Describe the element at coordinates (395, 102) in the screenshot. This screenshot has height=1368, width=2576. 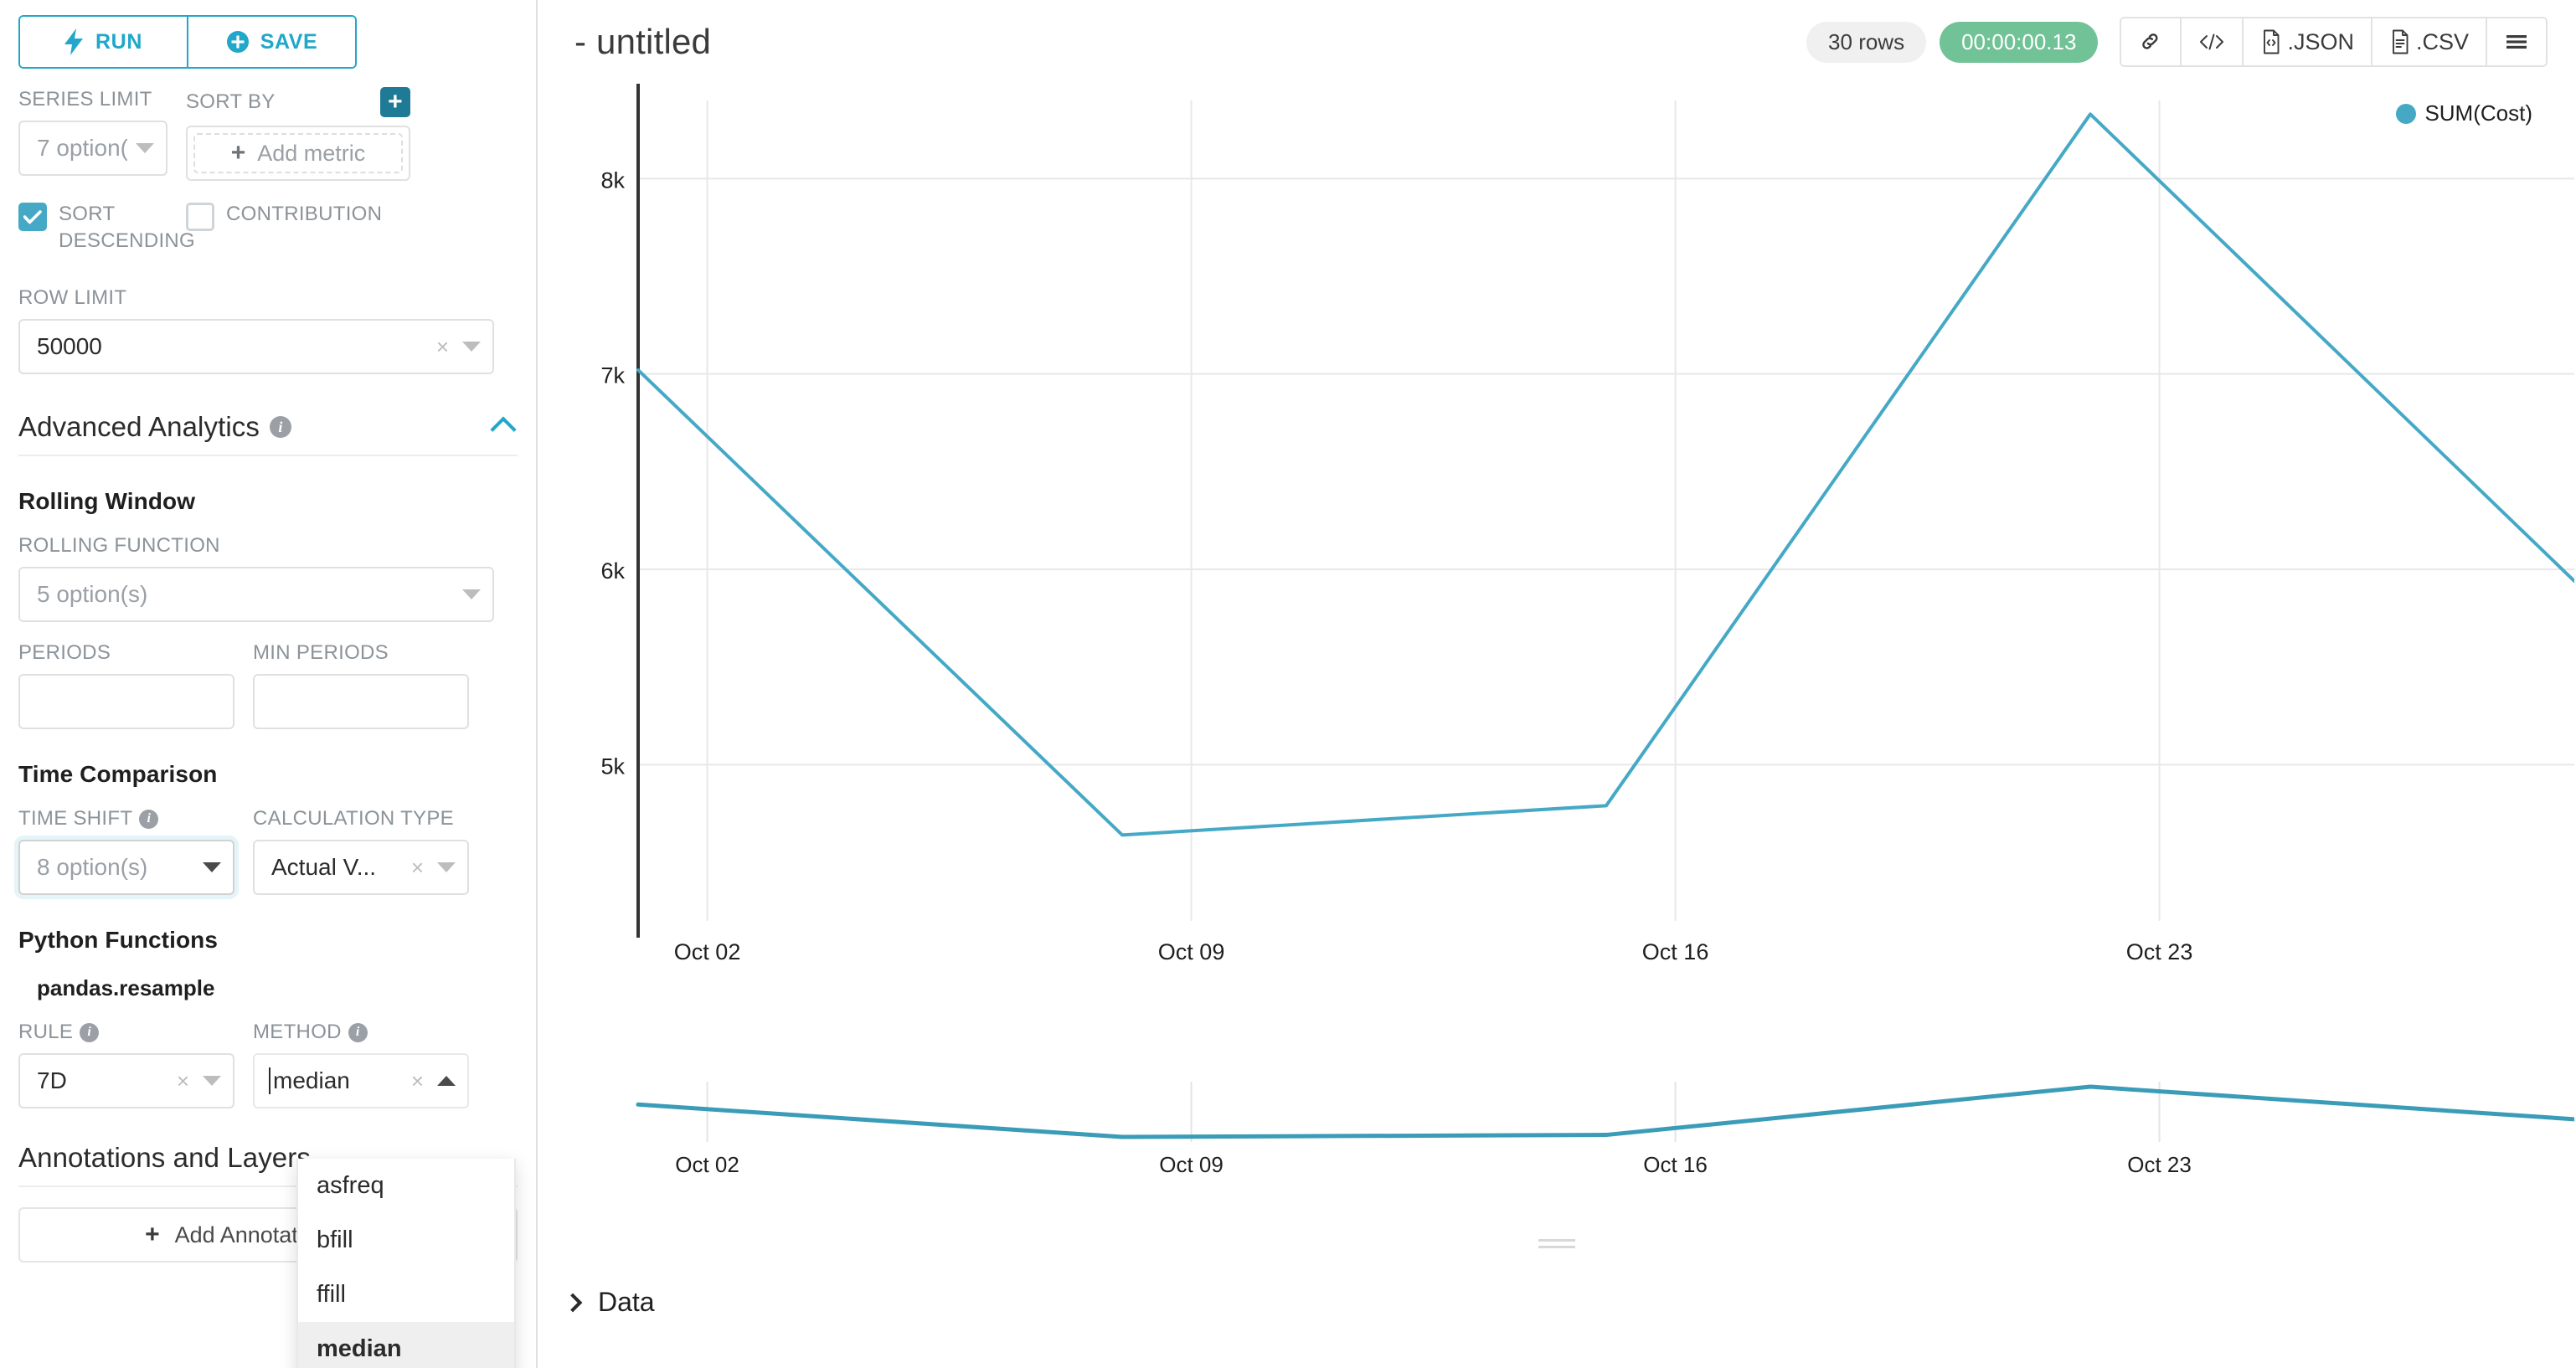
I see `add-sort-metric-button: +` at that location.